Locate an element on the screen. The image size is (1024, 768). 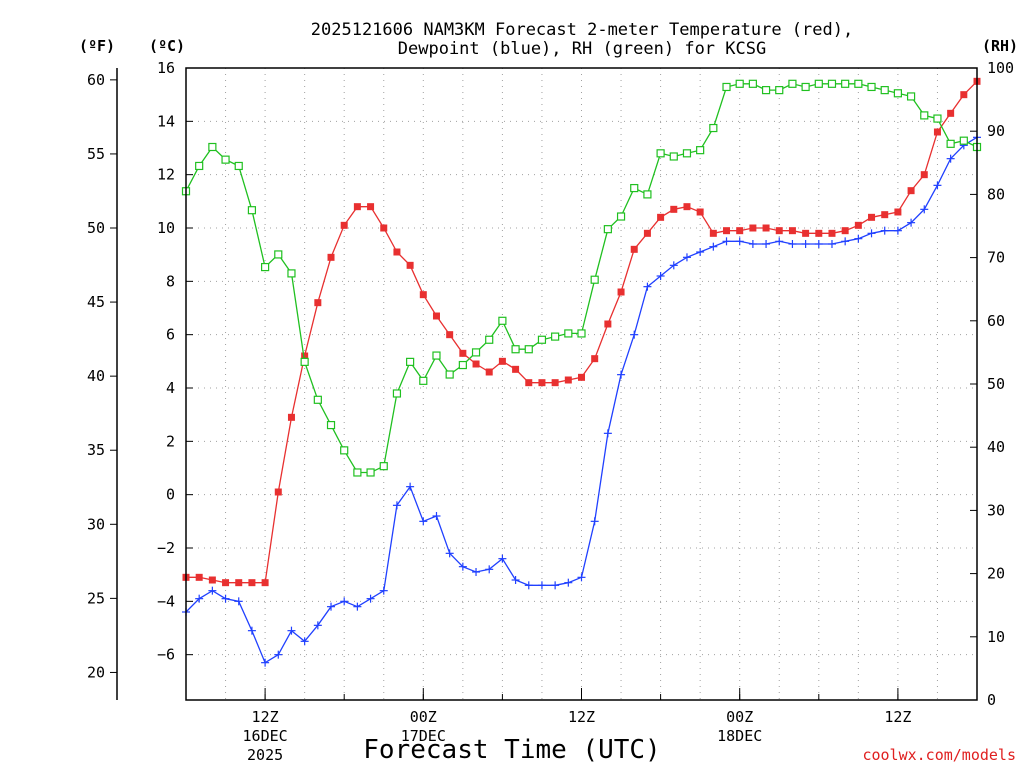
celsius-unit-label: (ºC) is located at coordinates (167, 46).